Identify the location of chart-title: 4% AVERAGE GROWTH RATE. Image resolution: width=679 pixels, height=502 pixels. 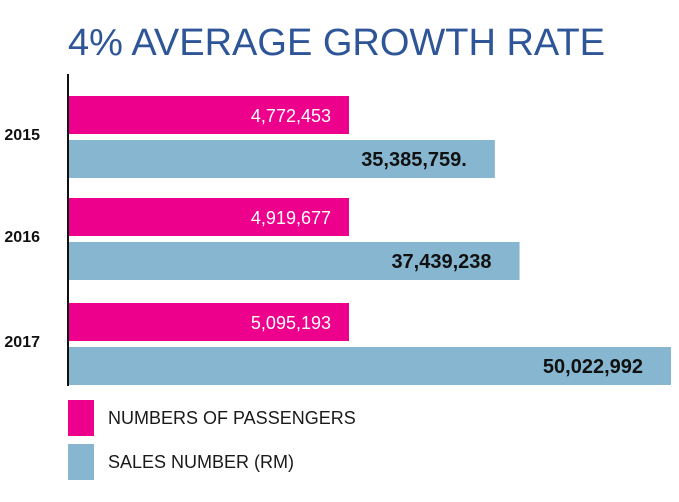
(337, 43).